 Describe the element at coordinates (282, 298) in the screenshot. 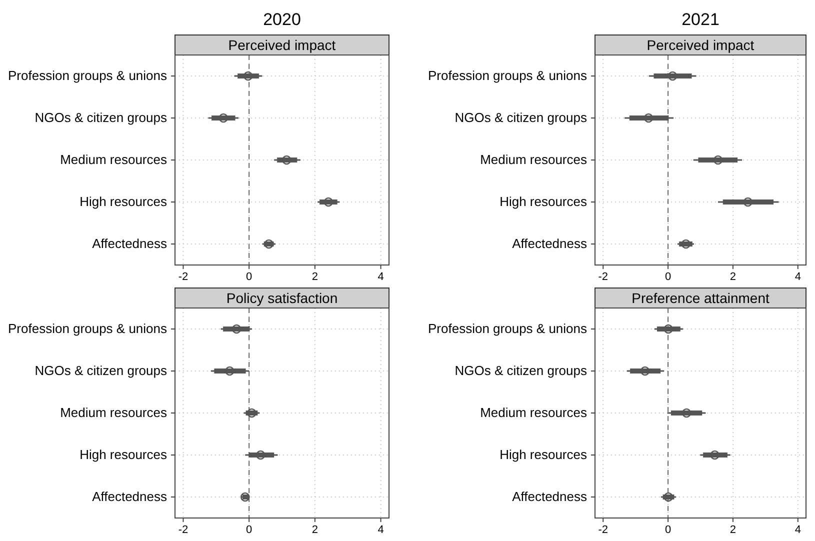

I see `chart-subtitle: Policy satisfaction` at that location.